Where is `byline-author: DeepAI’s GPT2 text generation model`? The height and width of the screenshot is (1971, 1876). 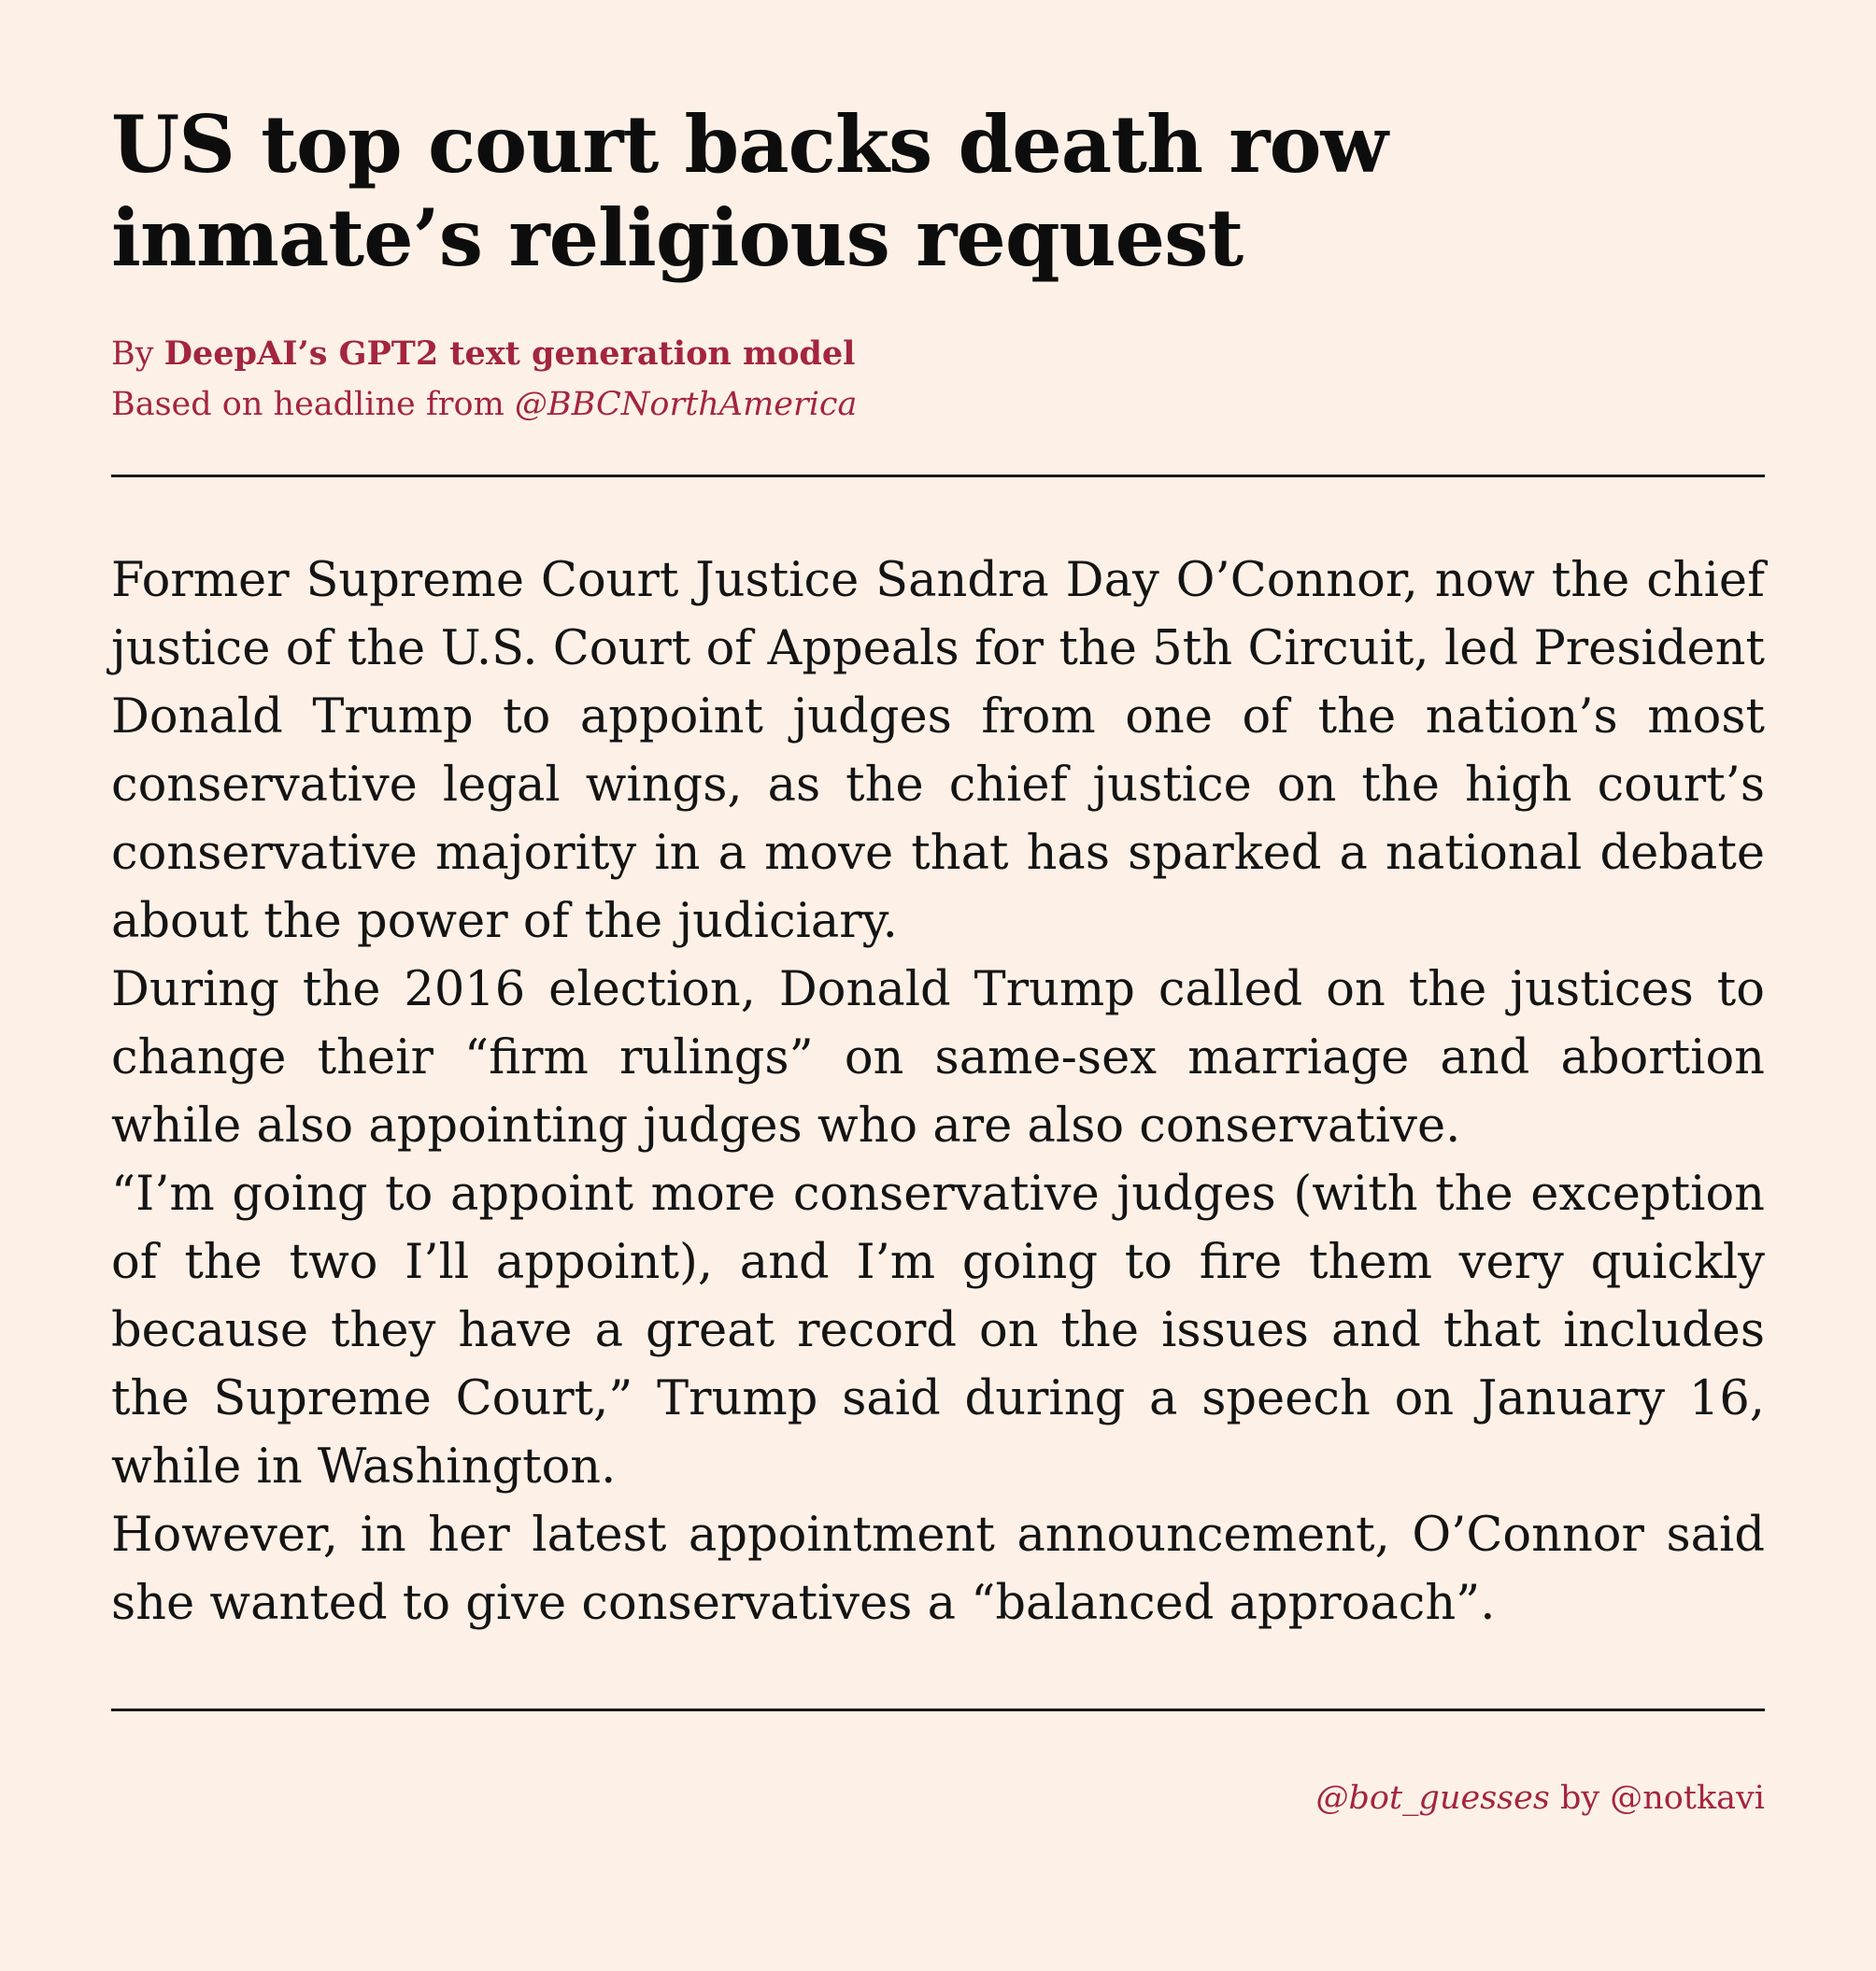 byline-author: DeepAI’s GPT2 text generation model is located at coordinates (510, 353).